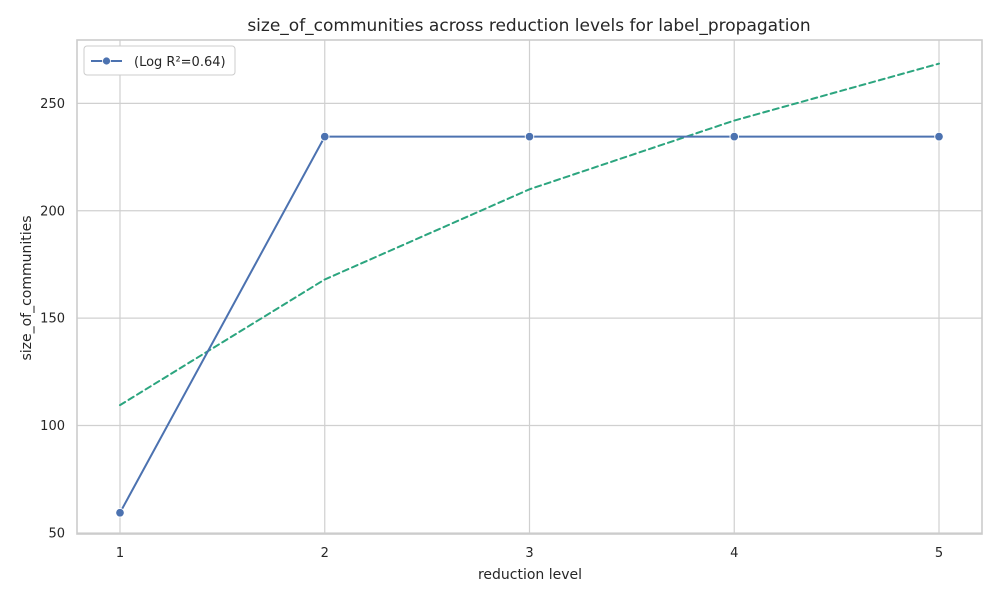  I want to click on legend-box, so click(159, 60).